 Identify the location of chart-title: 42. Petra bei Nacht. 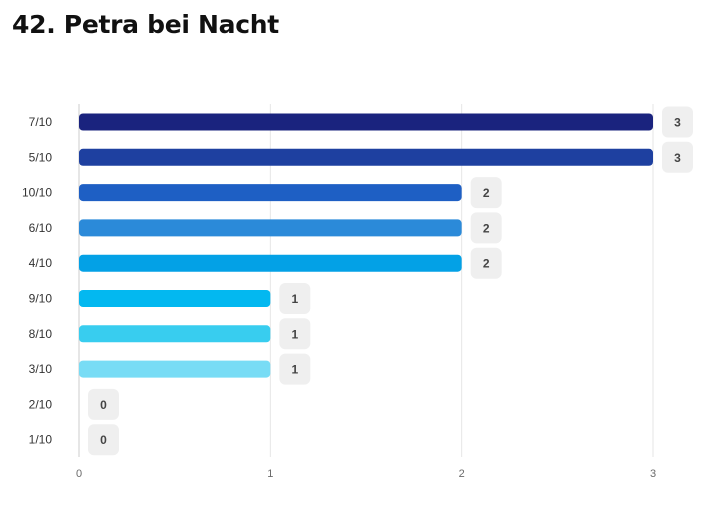
(145, 24).